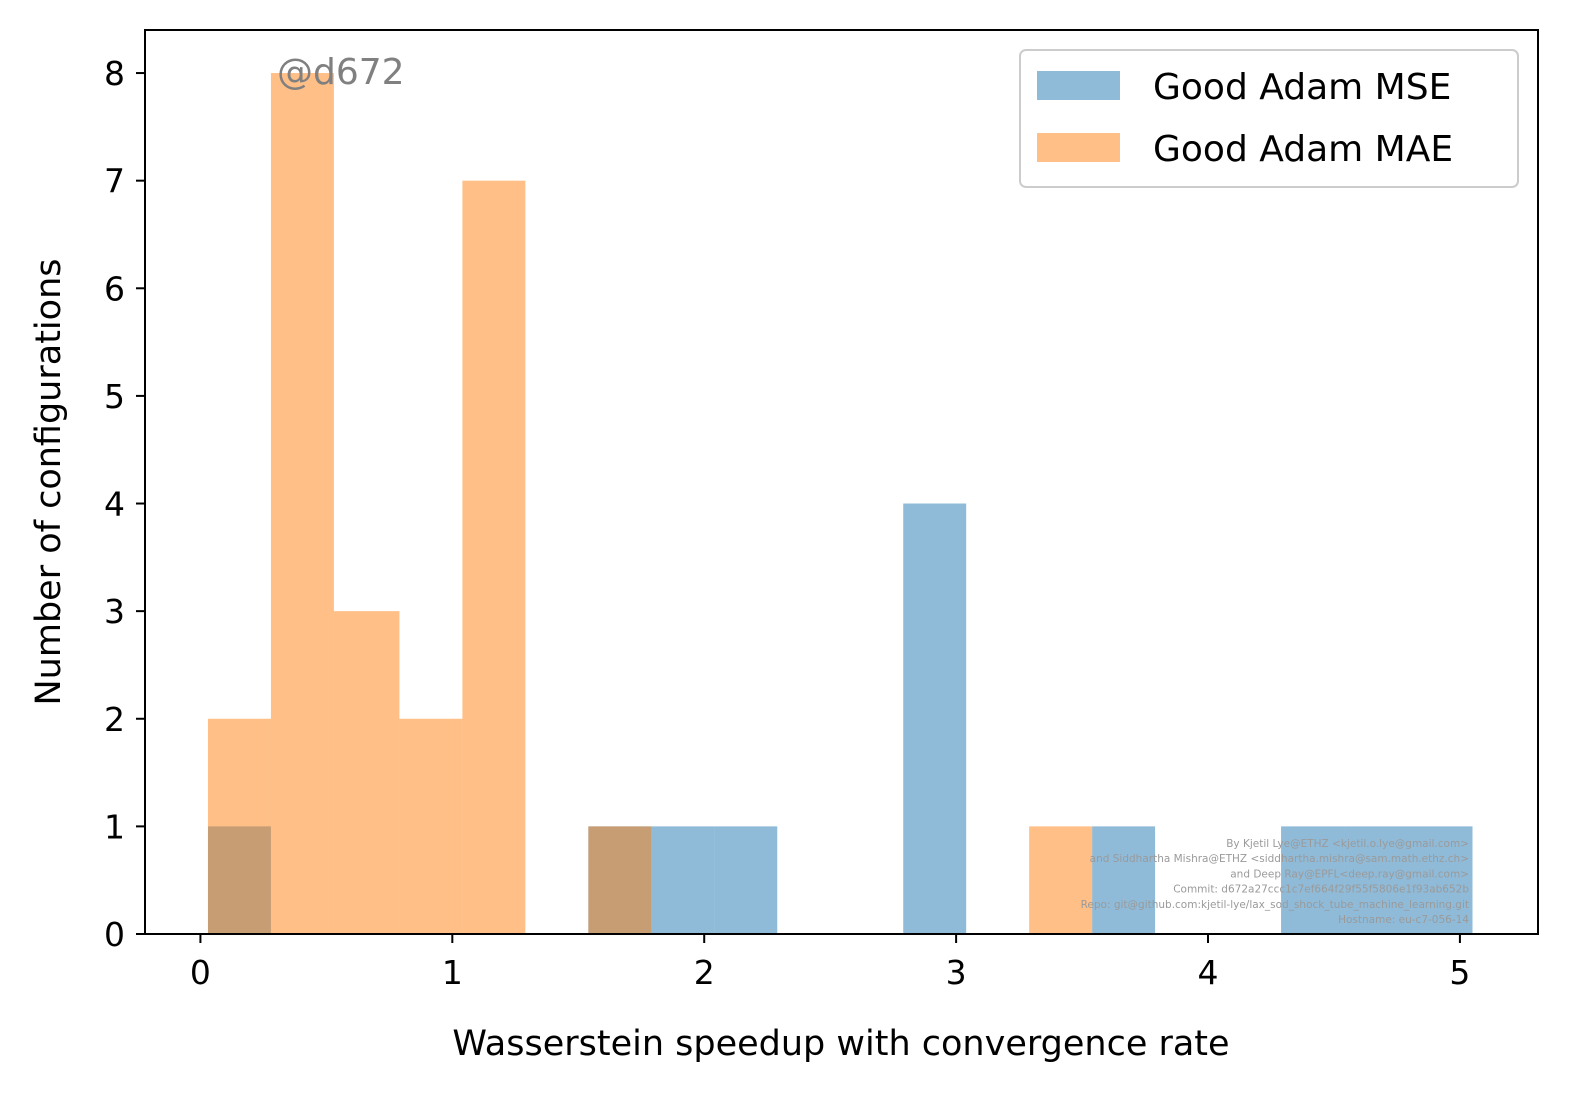 Image resolution: width=1569 pixels, height=1095 pixels. What do you see at coordinates (1303, 149) in the screenshot?
I see `legend-label-good-adam-mae: Good Adam MAE` at bounding box center [1303, 149].